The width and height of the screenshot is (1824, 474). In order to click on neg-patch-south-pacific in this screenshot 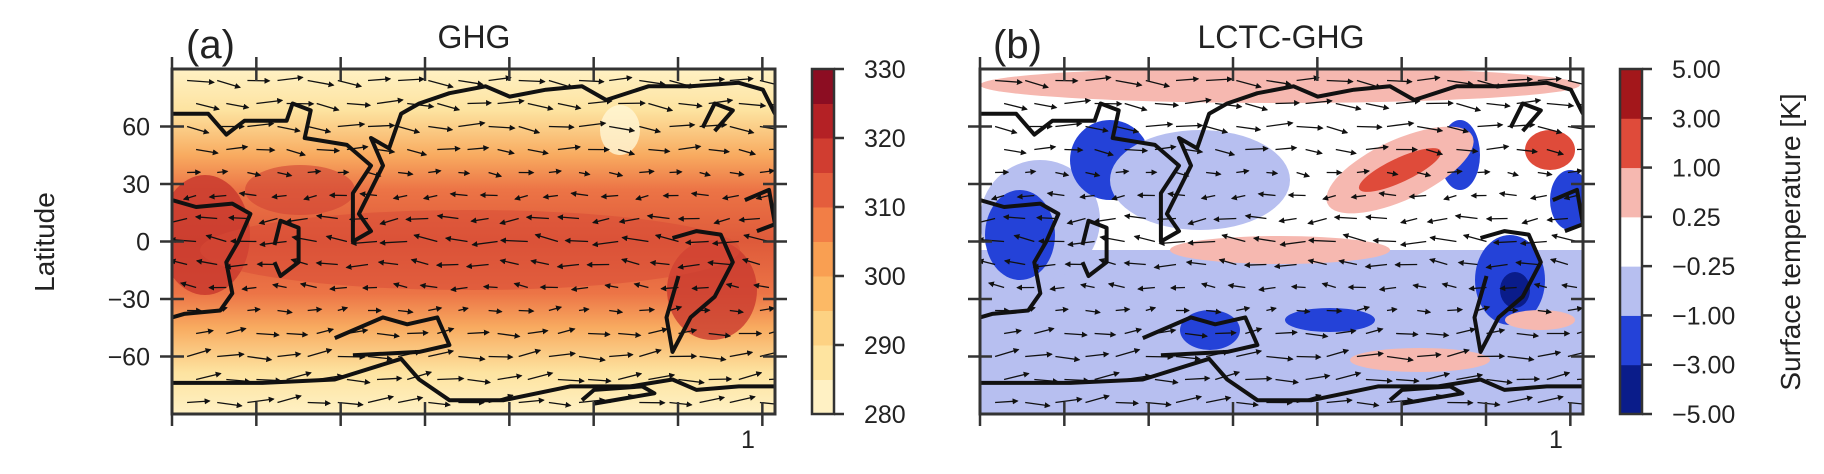, I will do `click(1330, 320)`.